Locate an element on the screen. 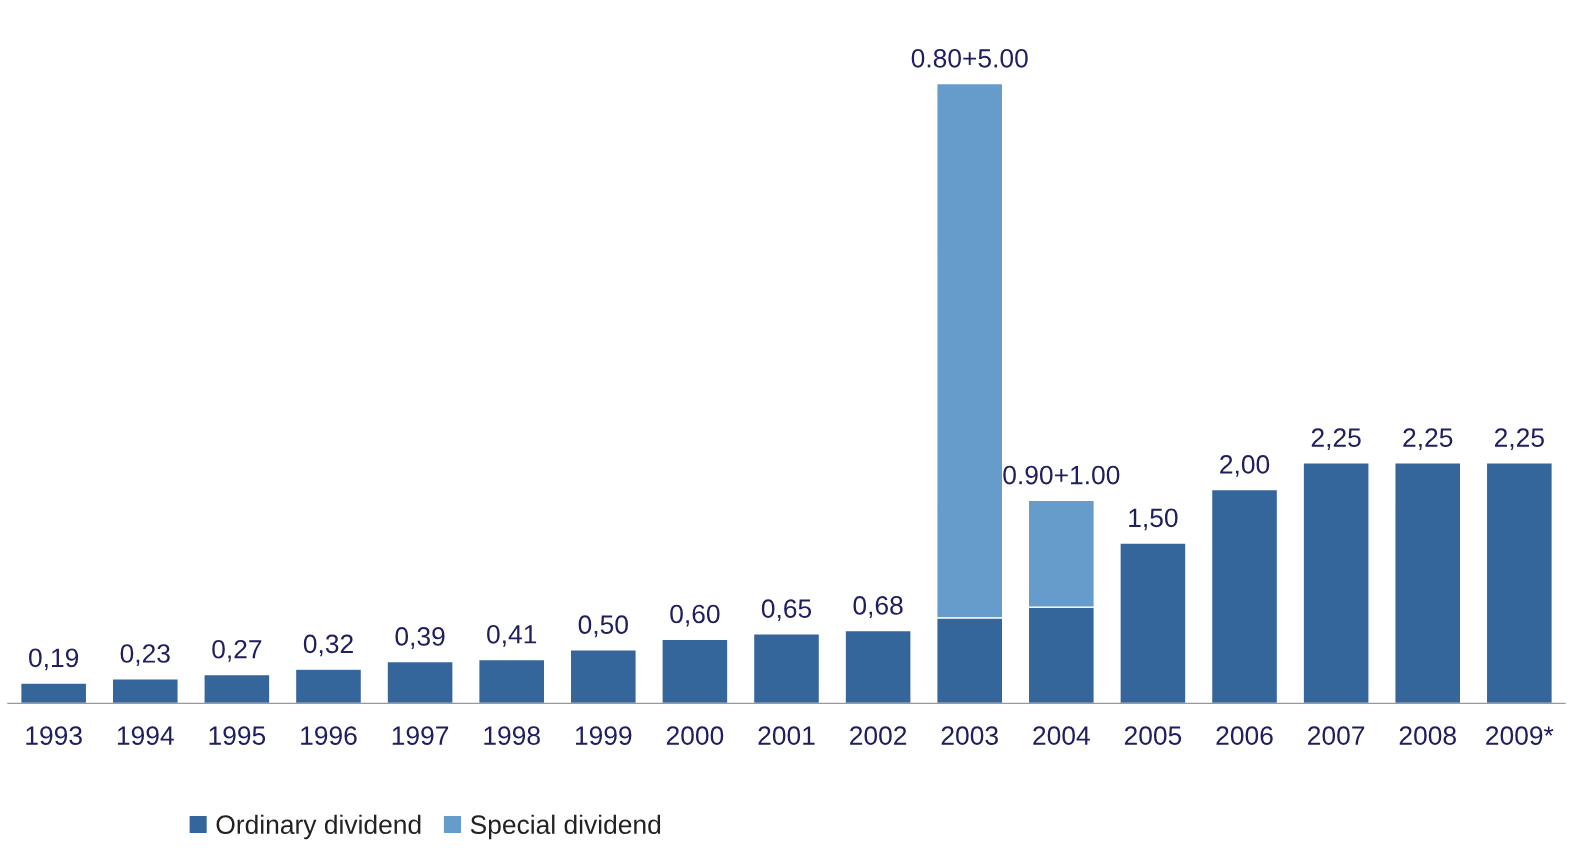 This screenshot has height=863, width=1573. x-tick-label: 2006 is located at coordinates (1244, 735).